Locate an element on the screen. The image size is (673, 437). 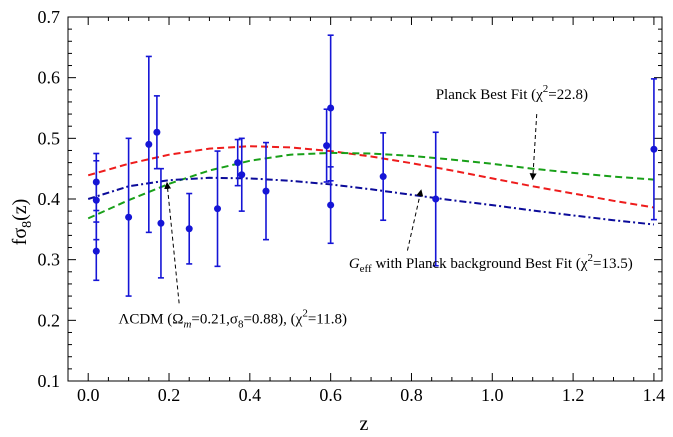
annotation-text: ΛCDM (Ω is located at coordinates (151, 319).